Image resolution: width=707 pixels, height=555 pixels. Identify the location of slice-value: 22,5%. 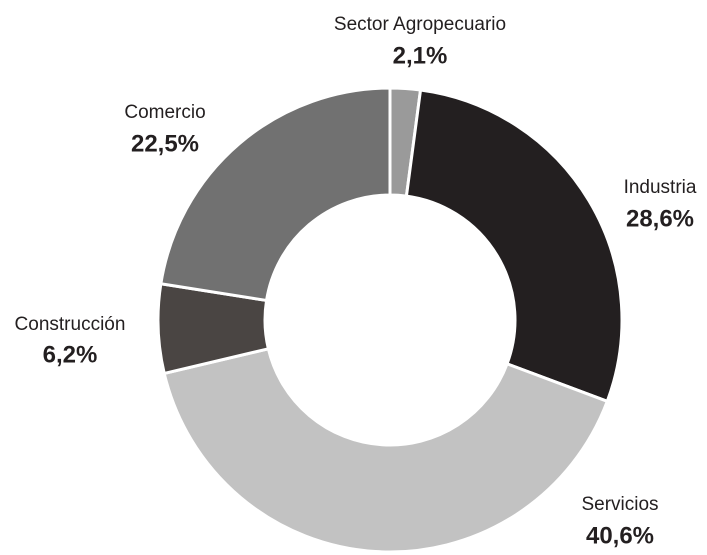
(165, 143).